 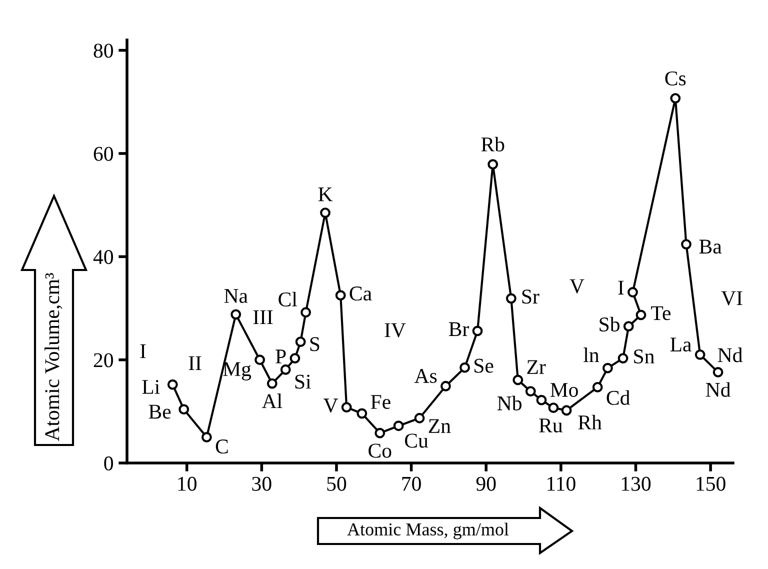 I want to click on x-tick-label: 130, so click(x=636, y=483).